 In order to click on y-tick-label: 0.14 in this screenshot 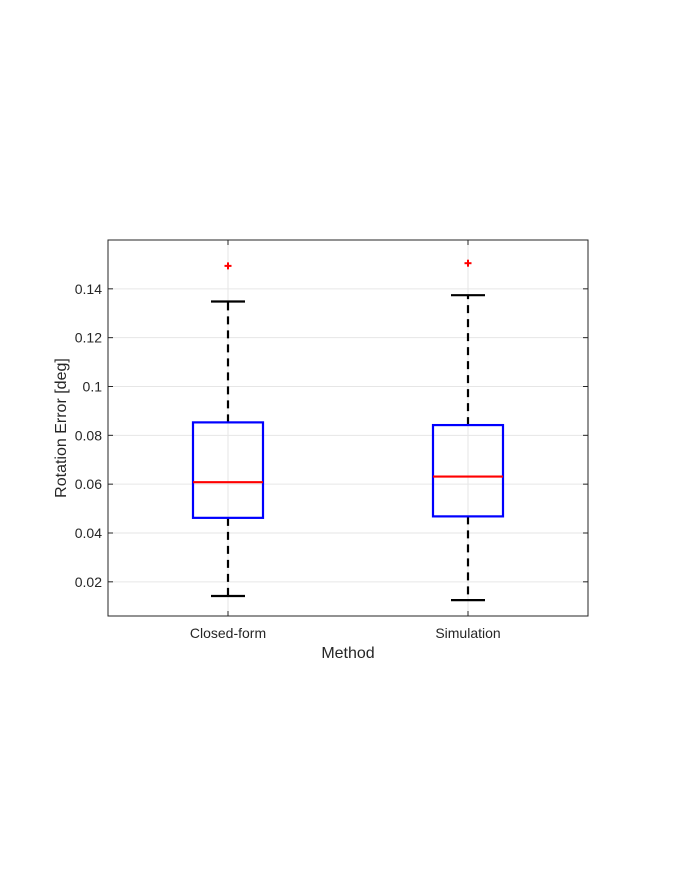, I will do `click(88, 289)`.